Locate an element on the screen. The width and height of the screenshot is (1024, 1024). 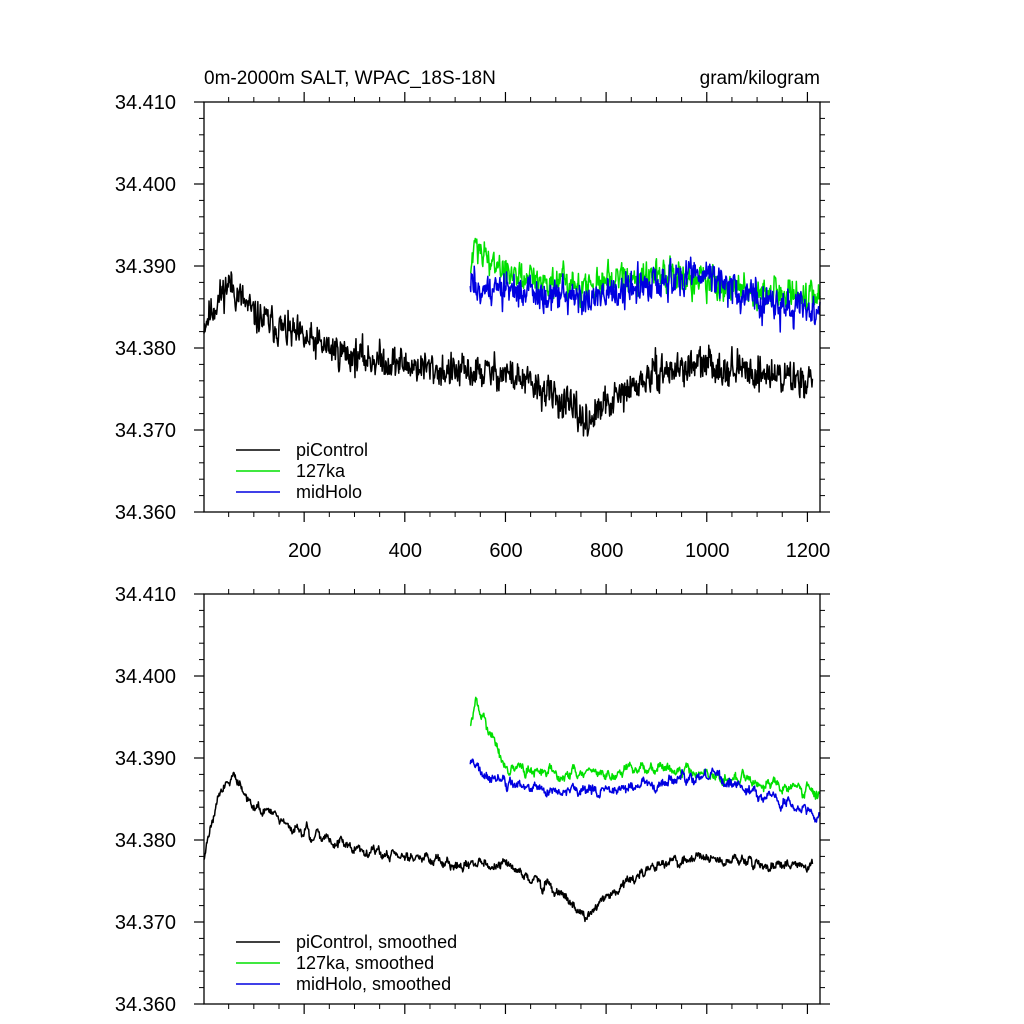
legend-label: 127ka is located at coordinates (321, 471).